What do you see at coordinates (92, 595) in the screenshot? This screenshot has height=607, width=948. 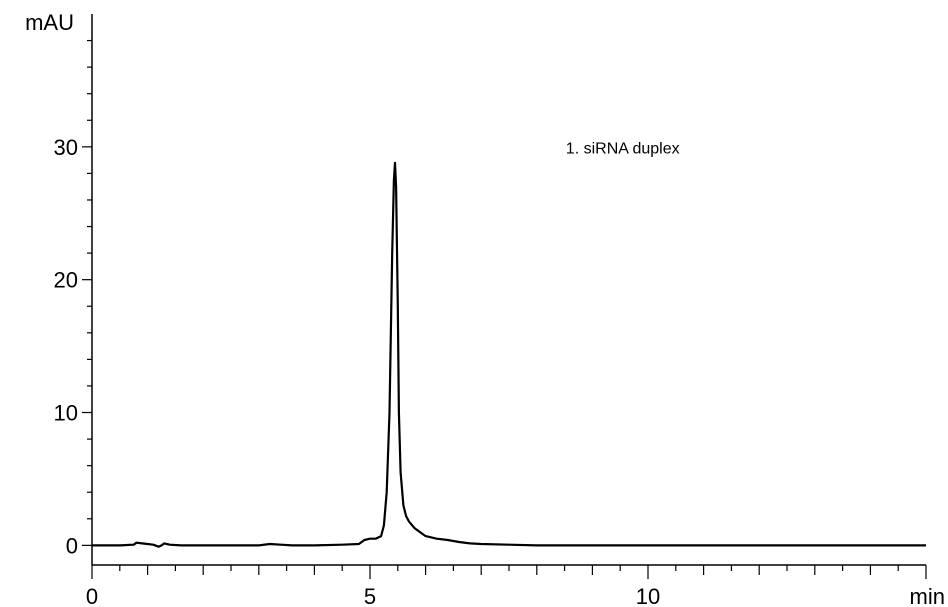 I see `x-tick-label: 0` at bounding box center [92, 595].